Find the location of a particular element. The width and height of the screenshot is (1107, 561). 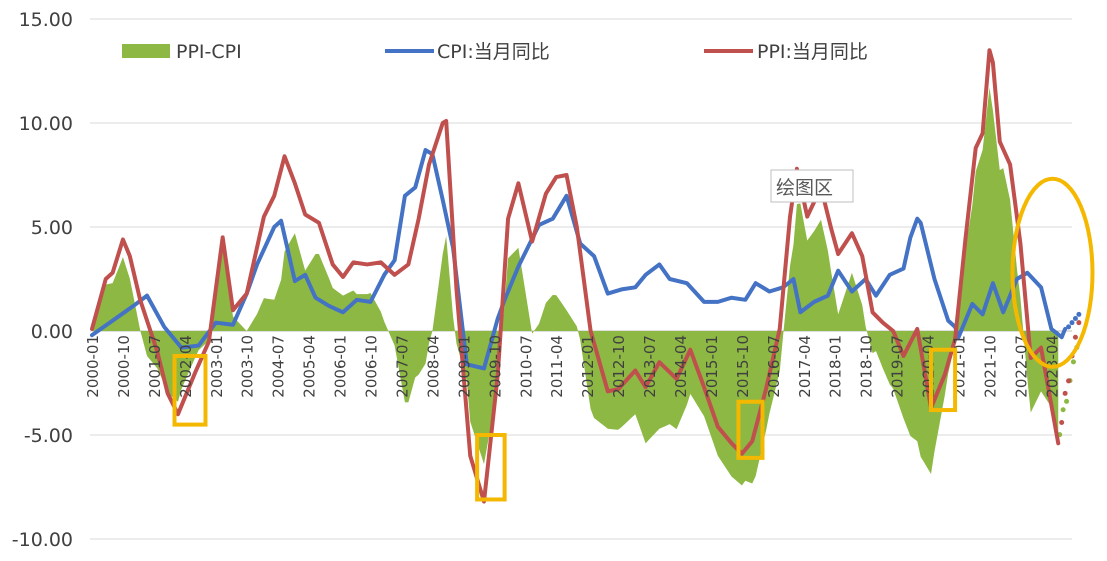

forecast-ellipse is located at coordinates (1052, 272).